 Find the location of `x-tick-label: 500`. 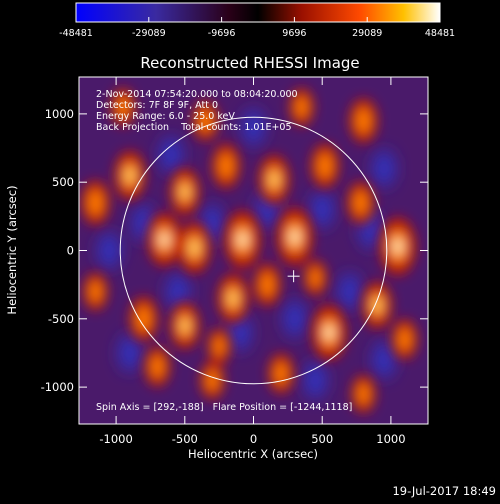

x-tick-label: 500 is located at coordinates (322, 439).